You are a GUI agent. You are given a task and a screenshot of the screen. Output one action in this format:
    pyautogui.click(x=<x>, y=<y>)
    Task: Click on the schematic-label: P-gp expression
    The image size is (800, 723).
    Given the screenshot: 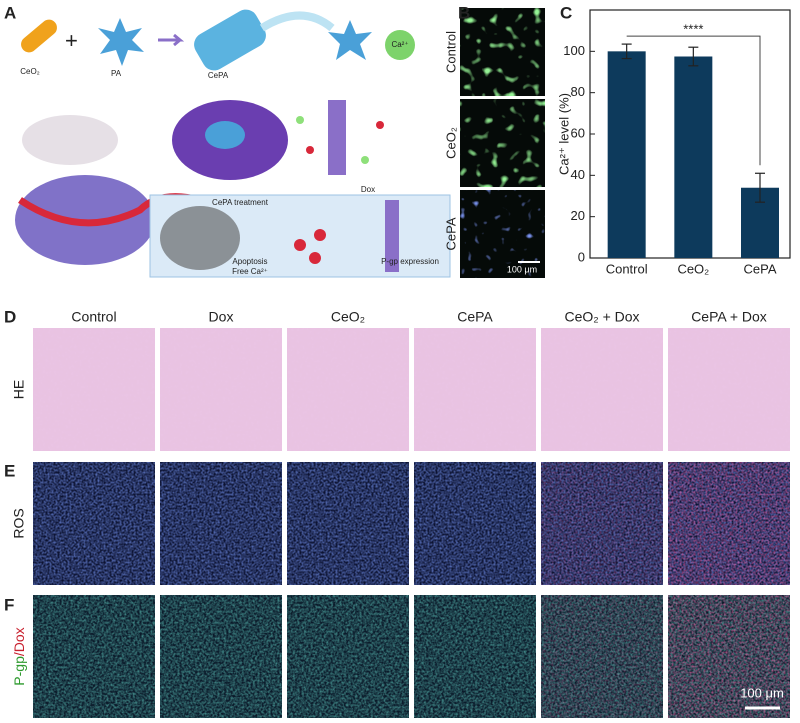 What is the action you would take?
    pyautogui.click(x=410, y=261)
    